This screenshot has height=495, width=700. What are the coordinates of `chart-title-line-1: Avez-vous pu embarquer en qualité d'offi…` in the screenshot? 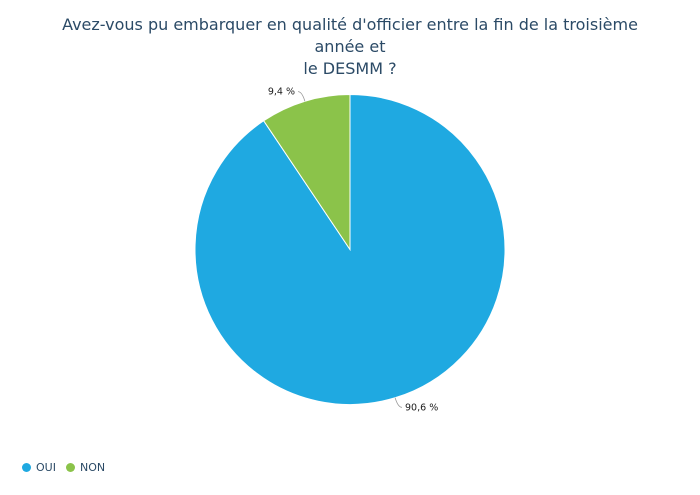 It's located at (350, 35).